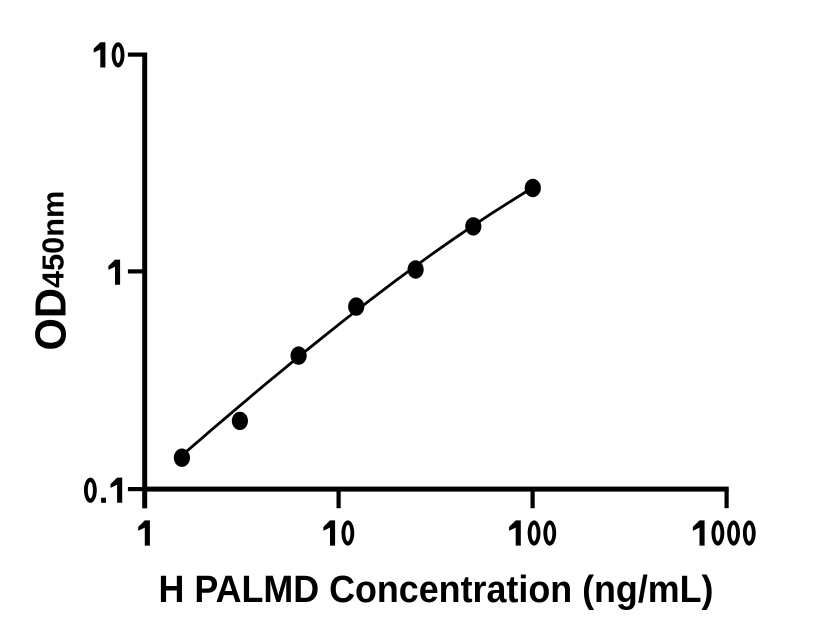  I want to click on svg-text: H PALMD Concentration (ng/mL), so click(436, 589).